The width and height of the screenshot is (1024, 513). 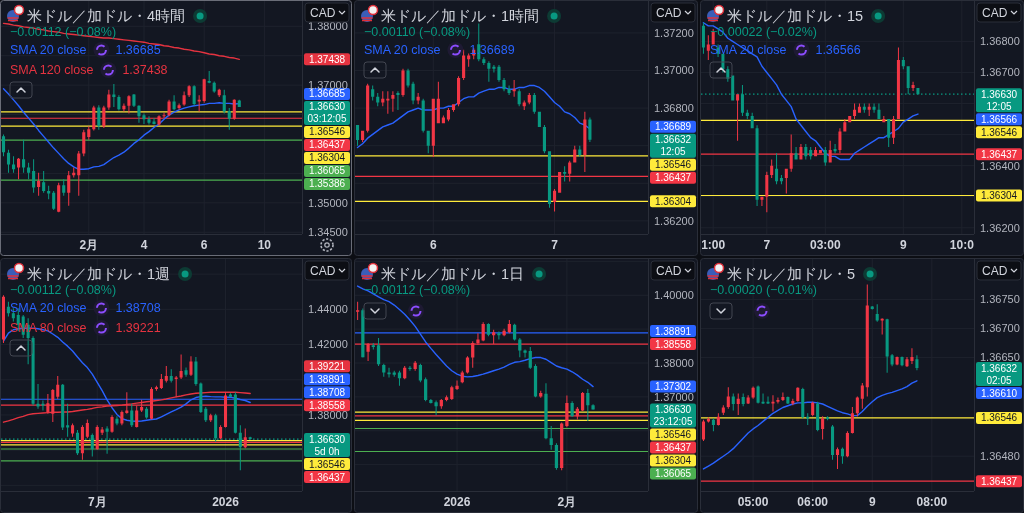 What do you see at coordinates (932, 502) in the screenshot?
I see `x-tick-label: 08:00` at bounding box center [932, 502].